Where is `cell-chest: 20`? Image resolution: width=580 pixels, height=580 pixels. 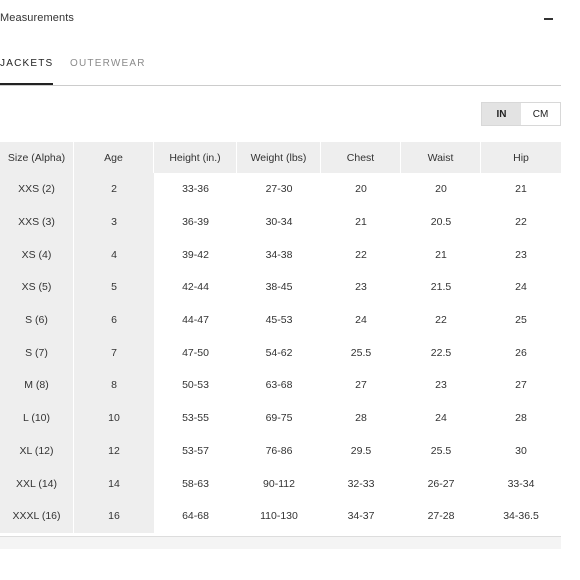
cell-chest: 20 is located at coordinates (361, 189).